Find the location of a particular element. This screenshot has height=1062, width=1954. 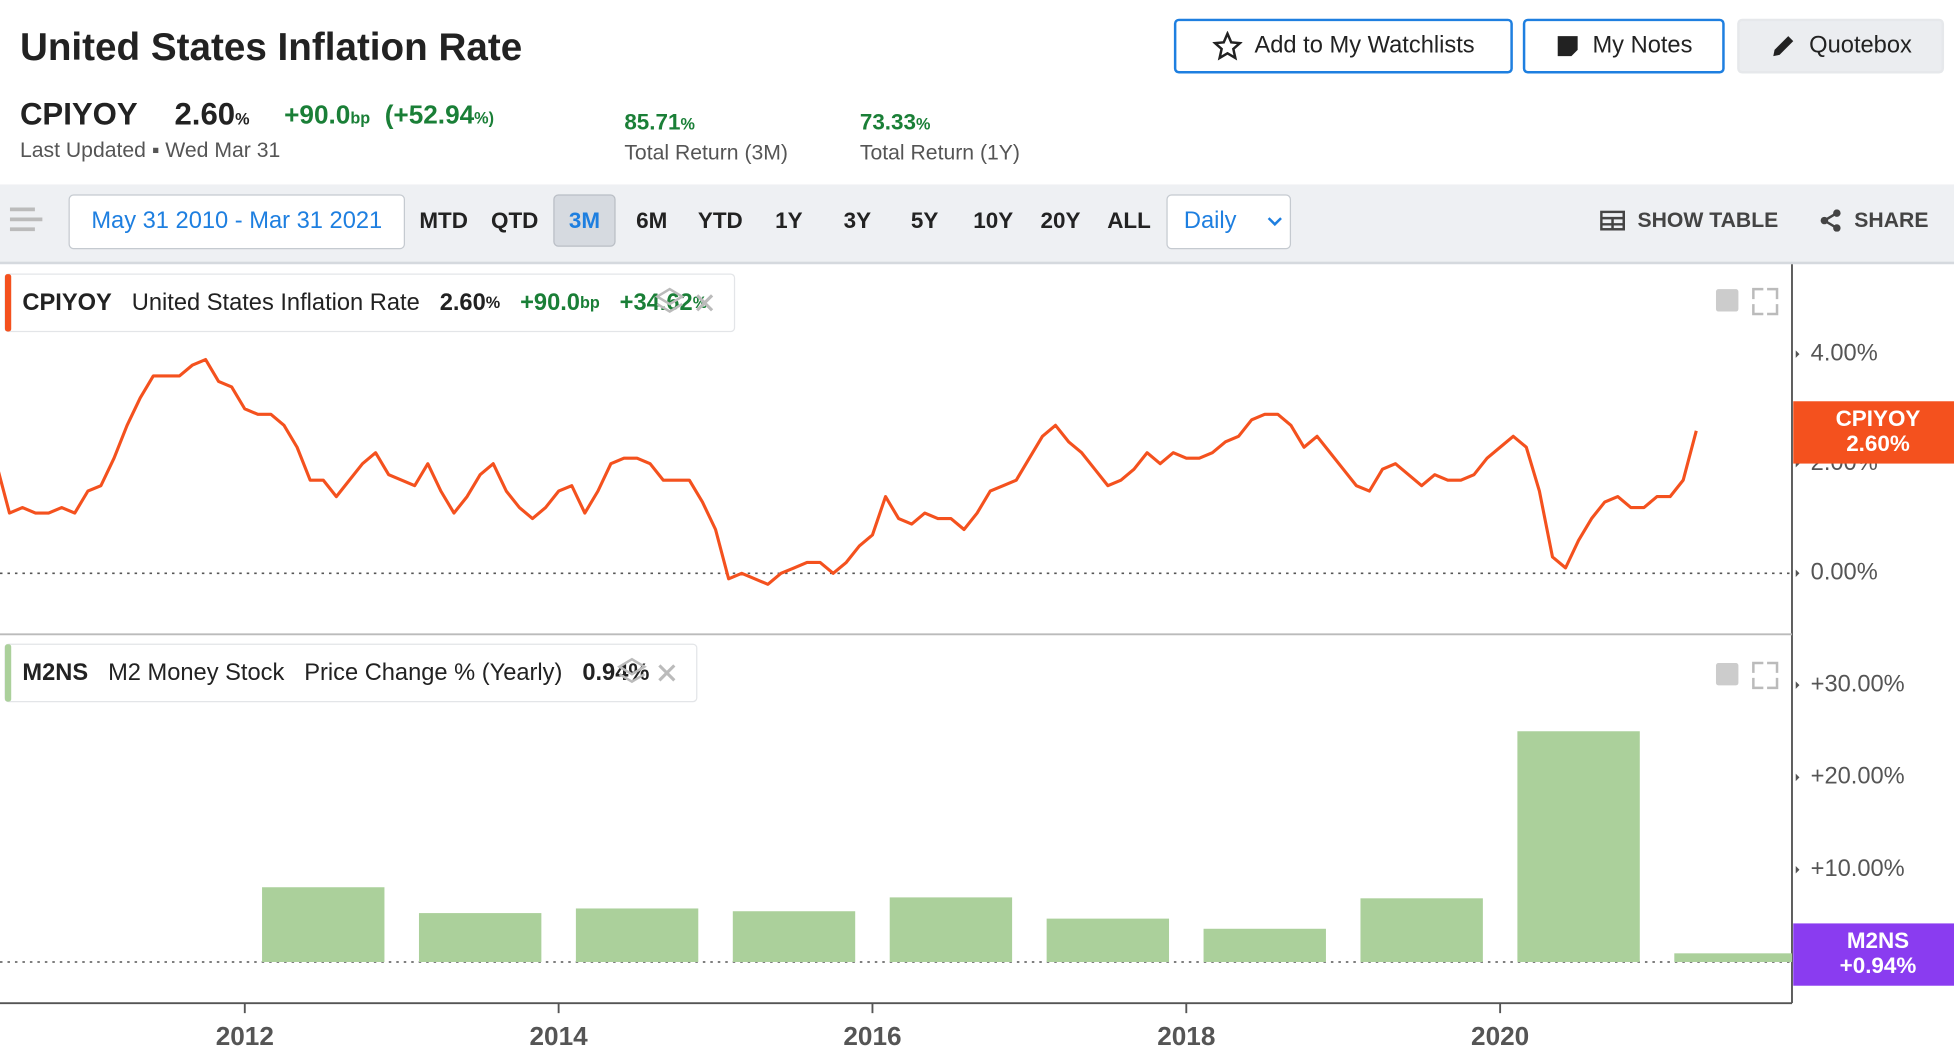

share-icon is located at coordinates (1830, 220).